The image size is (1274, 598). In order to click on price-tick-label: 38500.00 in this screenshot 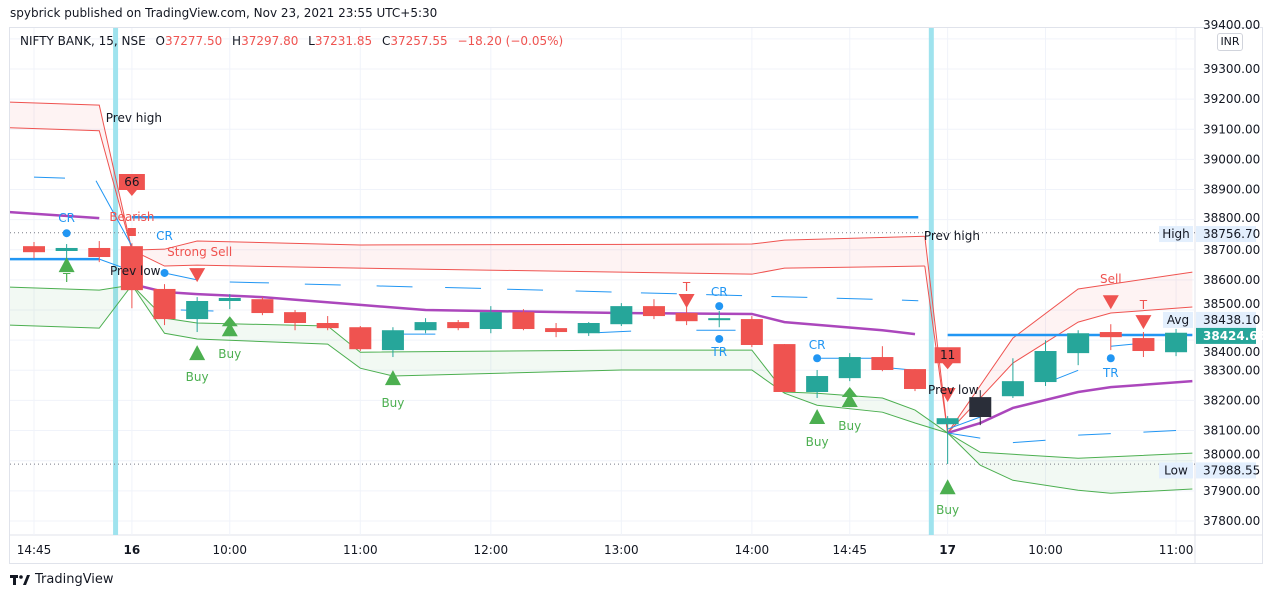, I will do `click(1231, 304)`.